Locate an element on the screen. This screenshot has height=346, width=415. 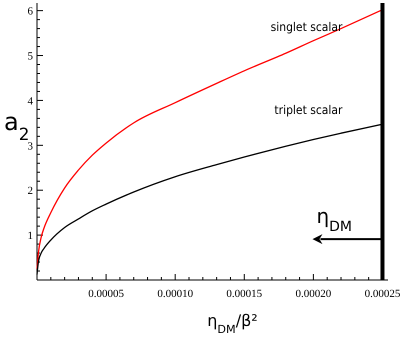
series-label: singlet scalar is located at coordinates (307, 27).